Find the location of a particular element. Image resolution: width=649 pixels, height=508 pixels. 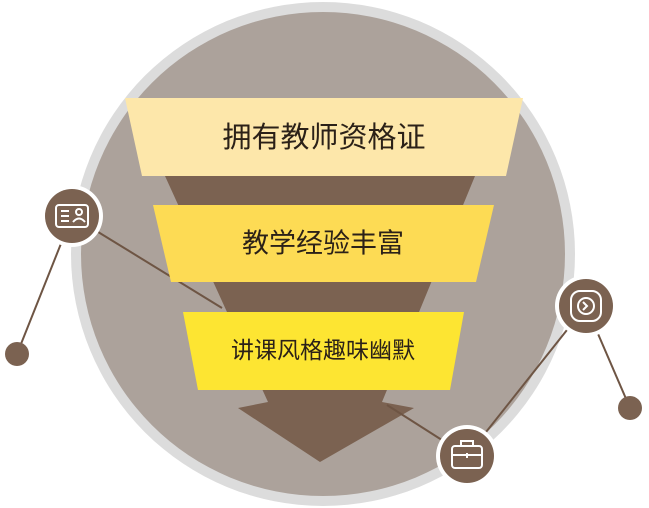

clock-badge-icon is located at coordinates (586, 306).